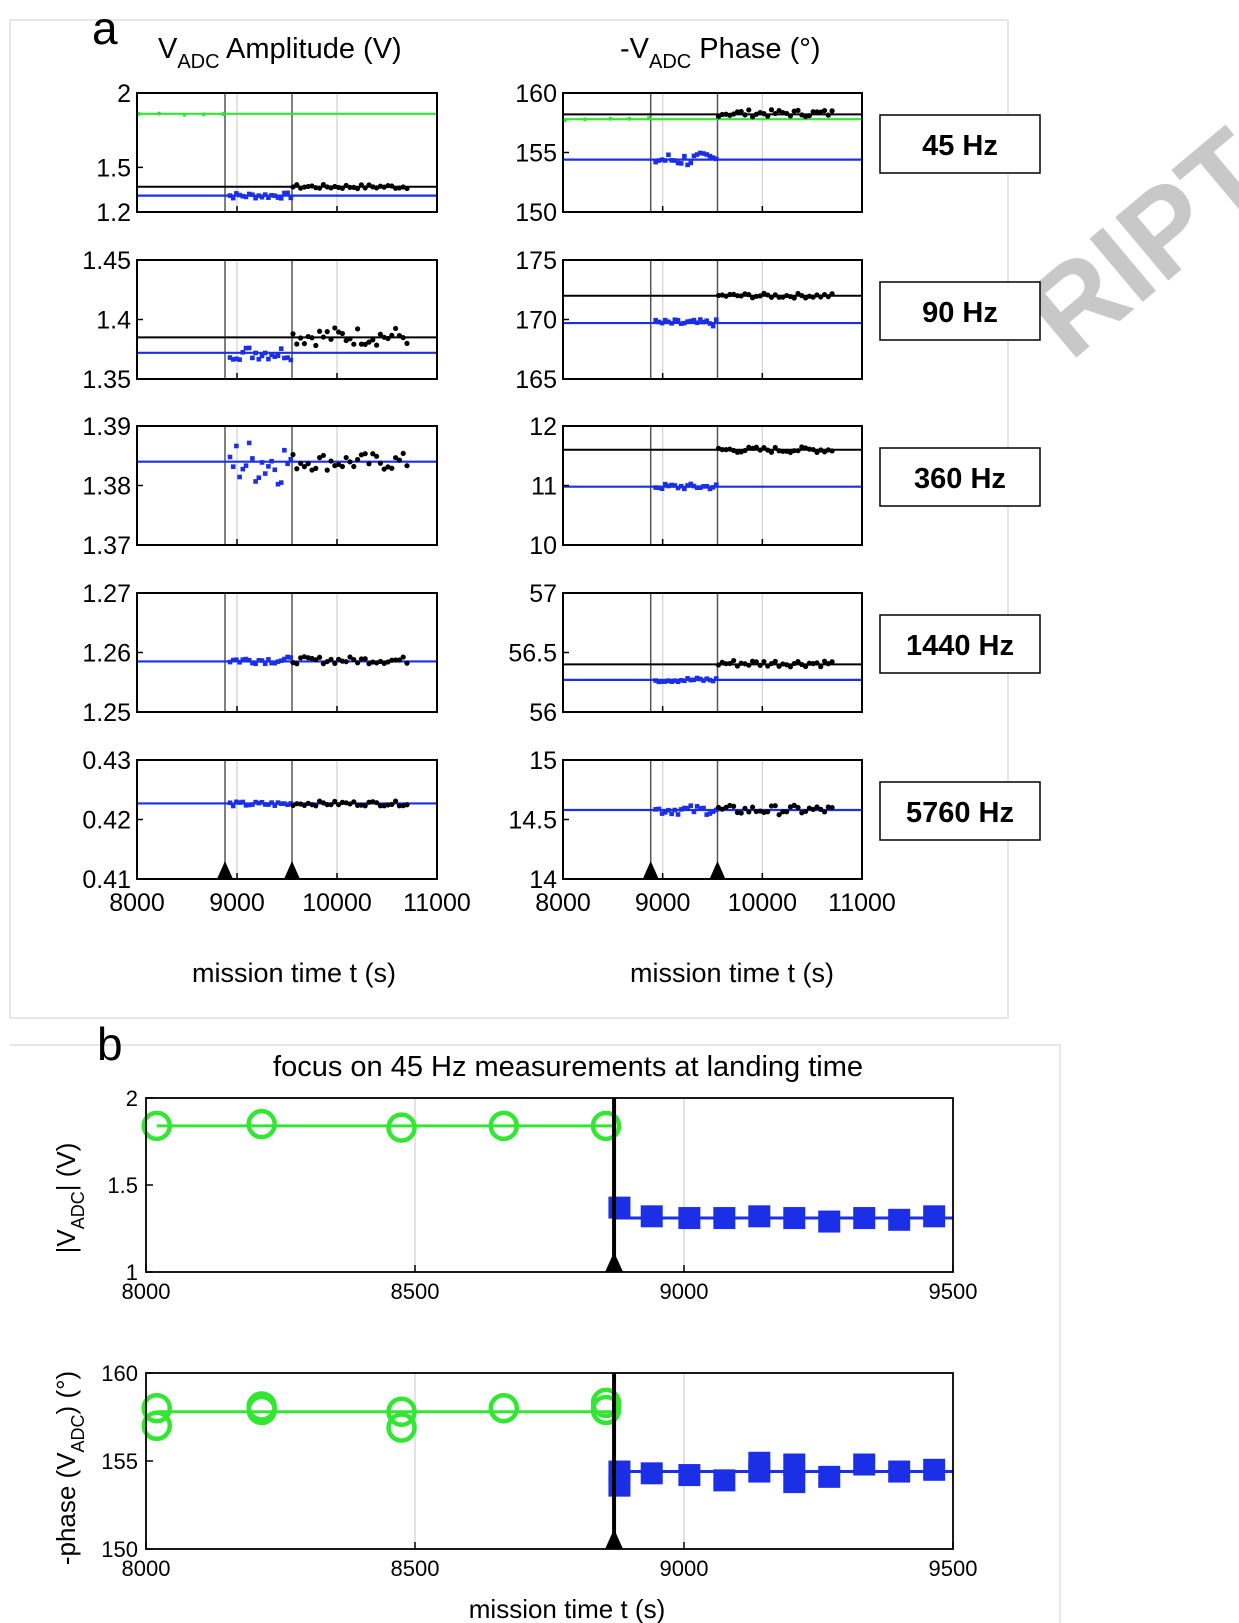 Image resolution: width=1239 pixels, height=1623 pixels. I want to click on x-tick-label: 9500, so click(953, 1291).